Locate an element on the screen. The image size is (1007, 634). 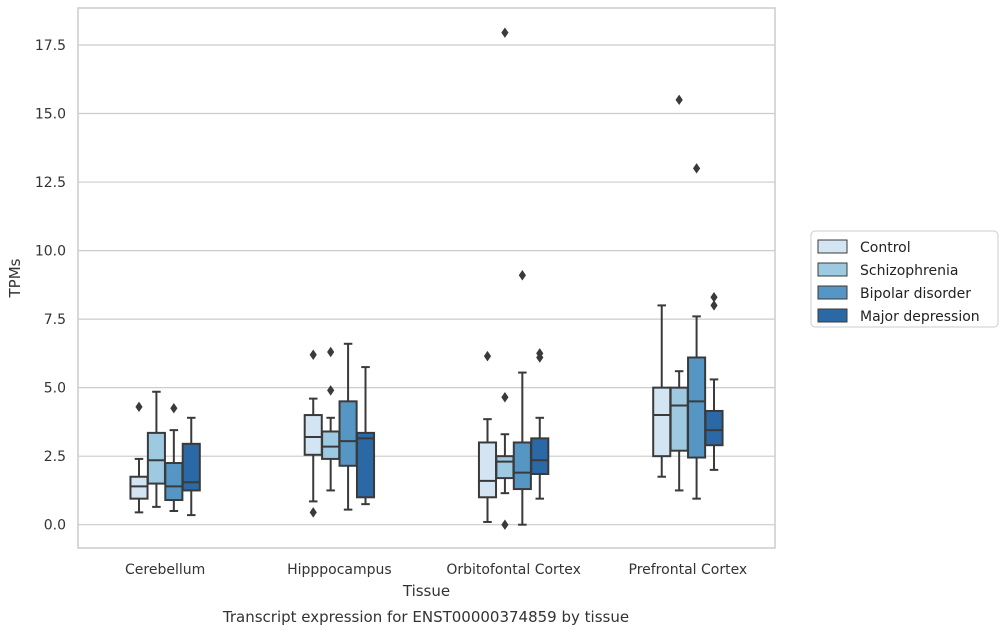
y-tick-label: 12.5 is located at coordinates (50, 183).